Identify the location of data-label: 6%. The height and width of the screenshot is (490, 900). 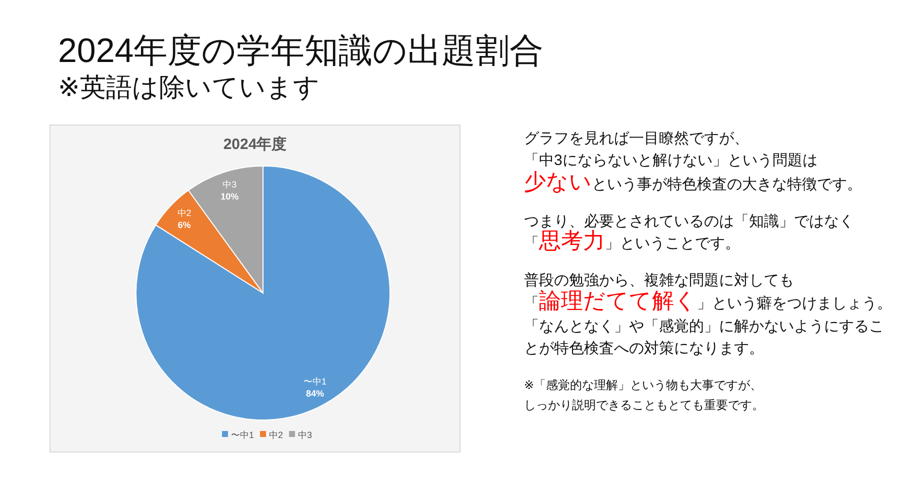
(184, 225).